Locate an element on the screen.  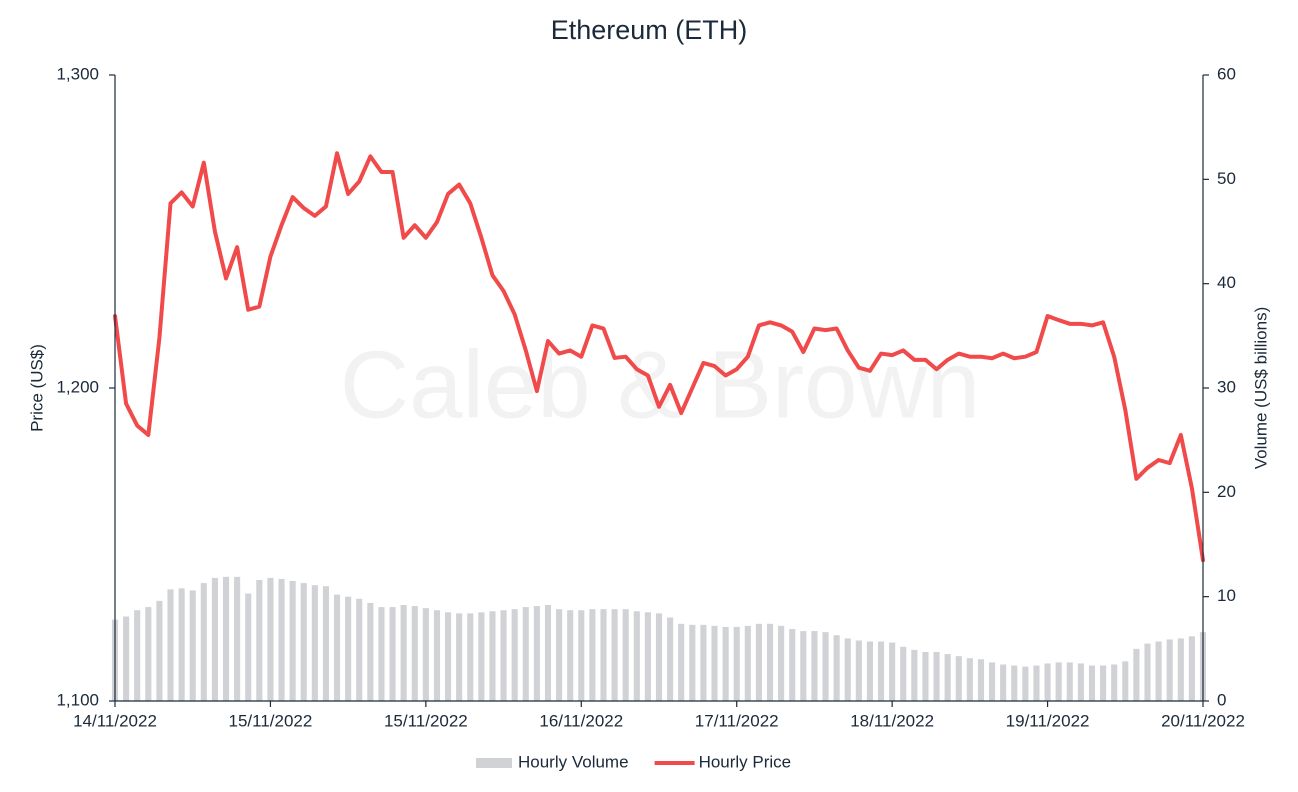
x-tick-label: 16/11/2022 is located at coordinates (581, 720).